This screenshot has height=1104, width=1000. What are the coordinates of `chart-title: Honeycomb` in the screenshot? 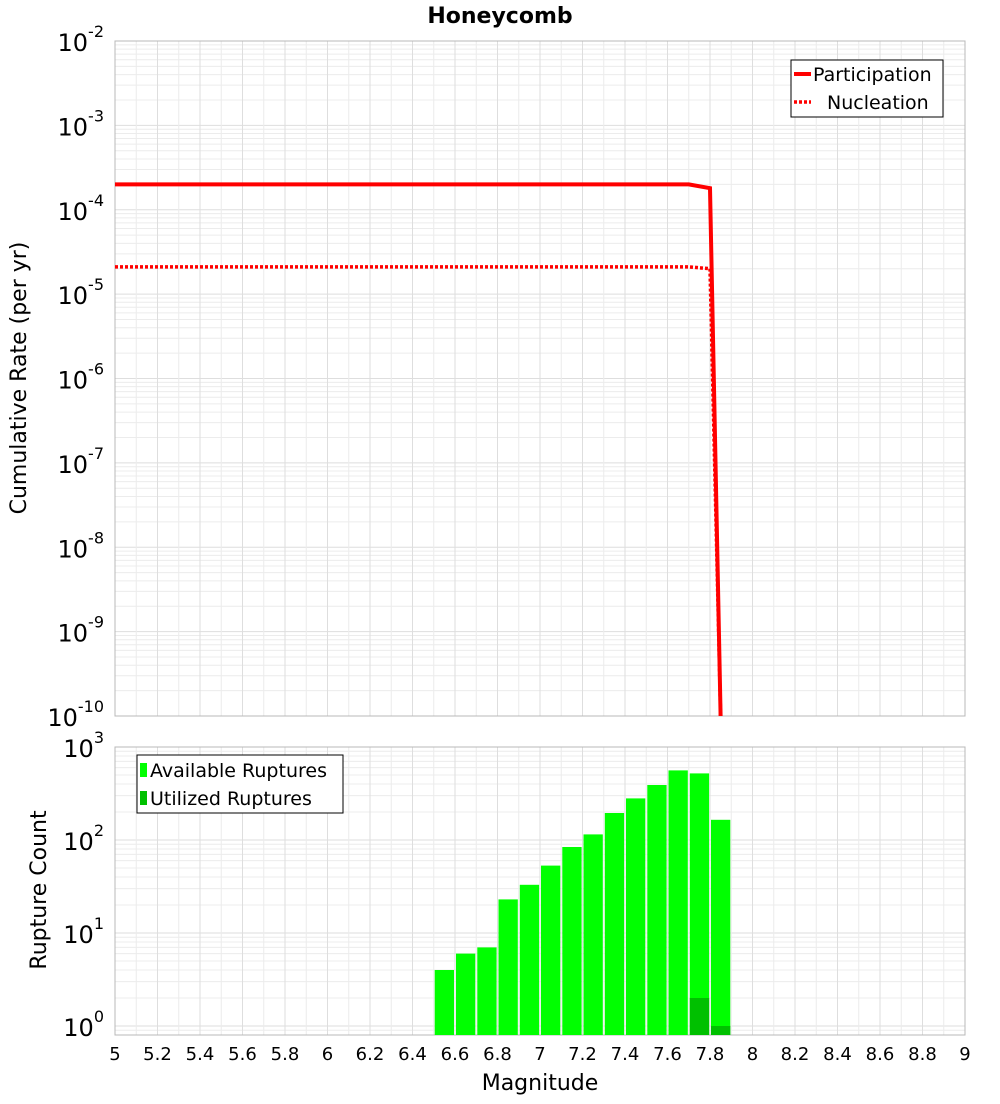 It's located at (499, 16).